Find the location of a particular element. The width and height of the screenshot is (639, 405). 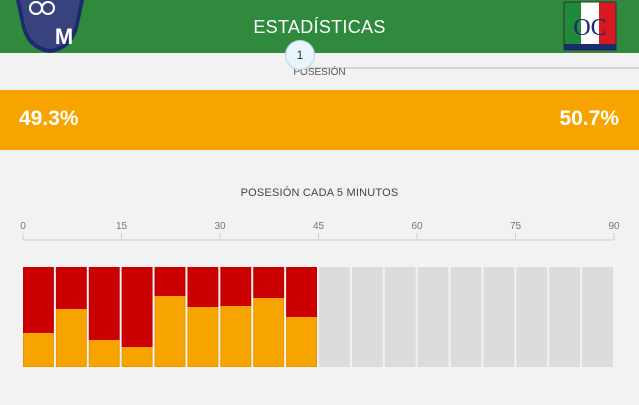

home-team-logo: M is located at coordinates (50, 26).